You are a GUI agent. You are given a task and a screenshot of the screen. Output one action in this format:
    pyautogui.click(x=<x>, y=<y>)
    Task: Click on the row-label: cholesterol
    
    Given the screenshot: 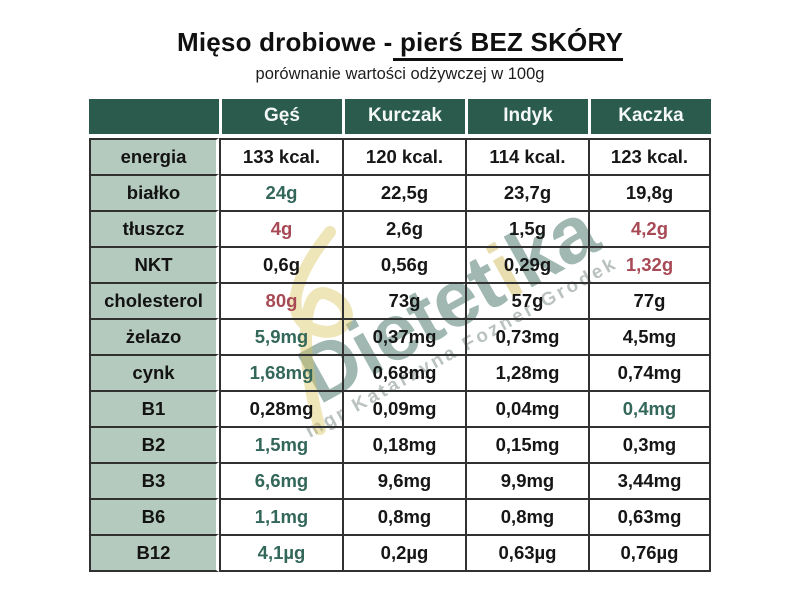 What is the action you would take?
    pyautogui.click(x=154, y=300)
    